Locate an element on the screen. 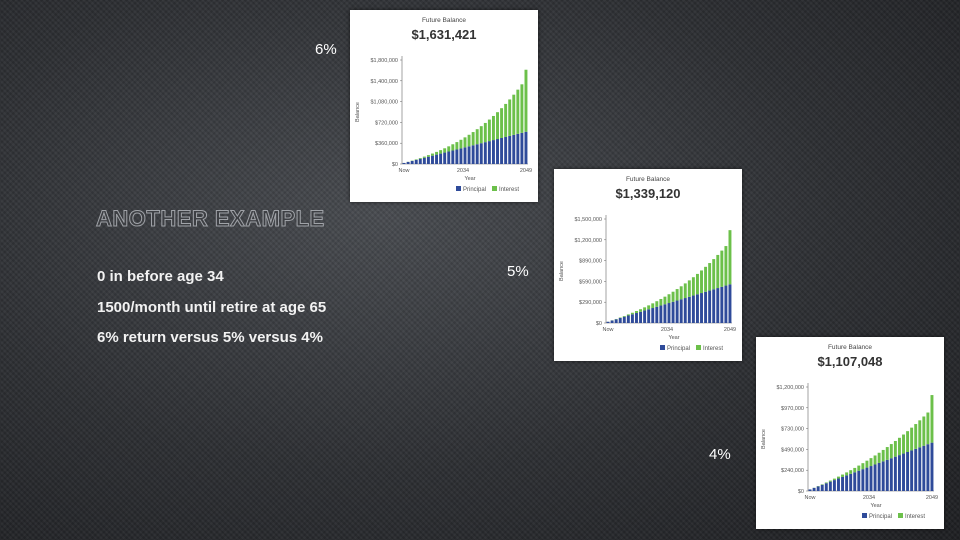 This screenshot has width=960, height=540. y-tick-label: $1,200,000 is located at coordinates (588, 241).